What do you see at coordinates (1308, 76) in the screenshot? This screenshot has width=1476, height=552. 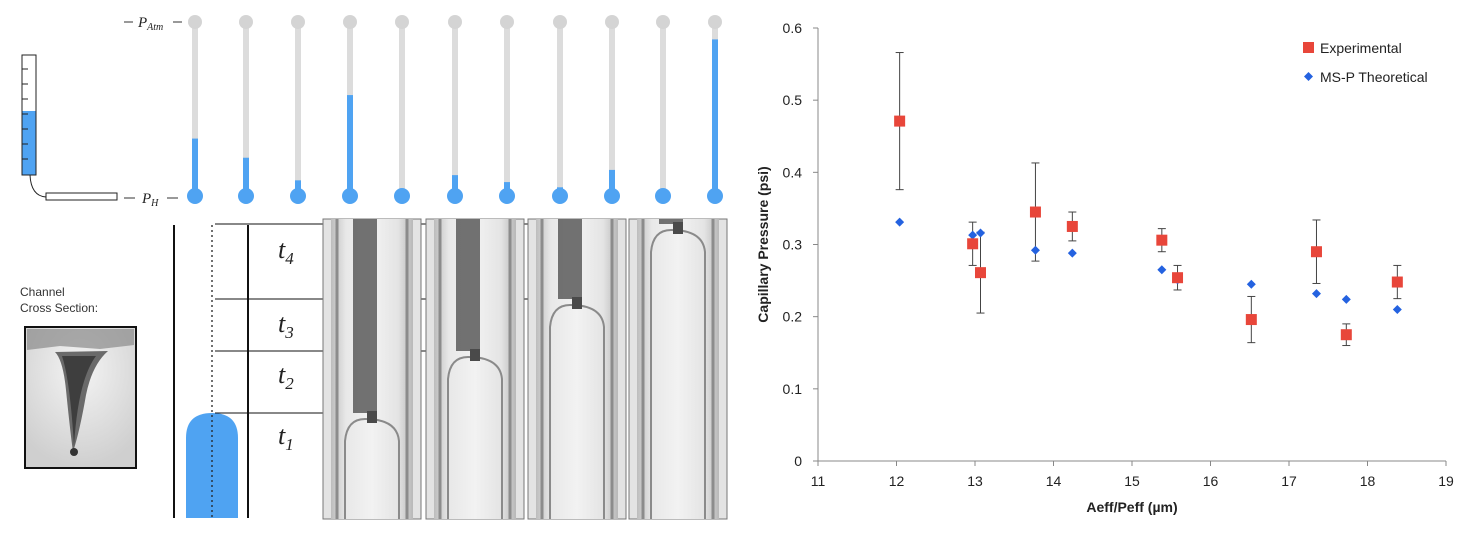 I see `legend-theoretical-marker` at bounding box center [1308, 76].